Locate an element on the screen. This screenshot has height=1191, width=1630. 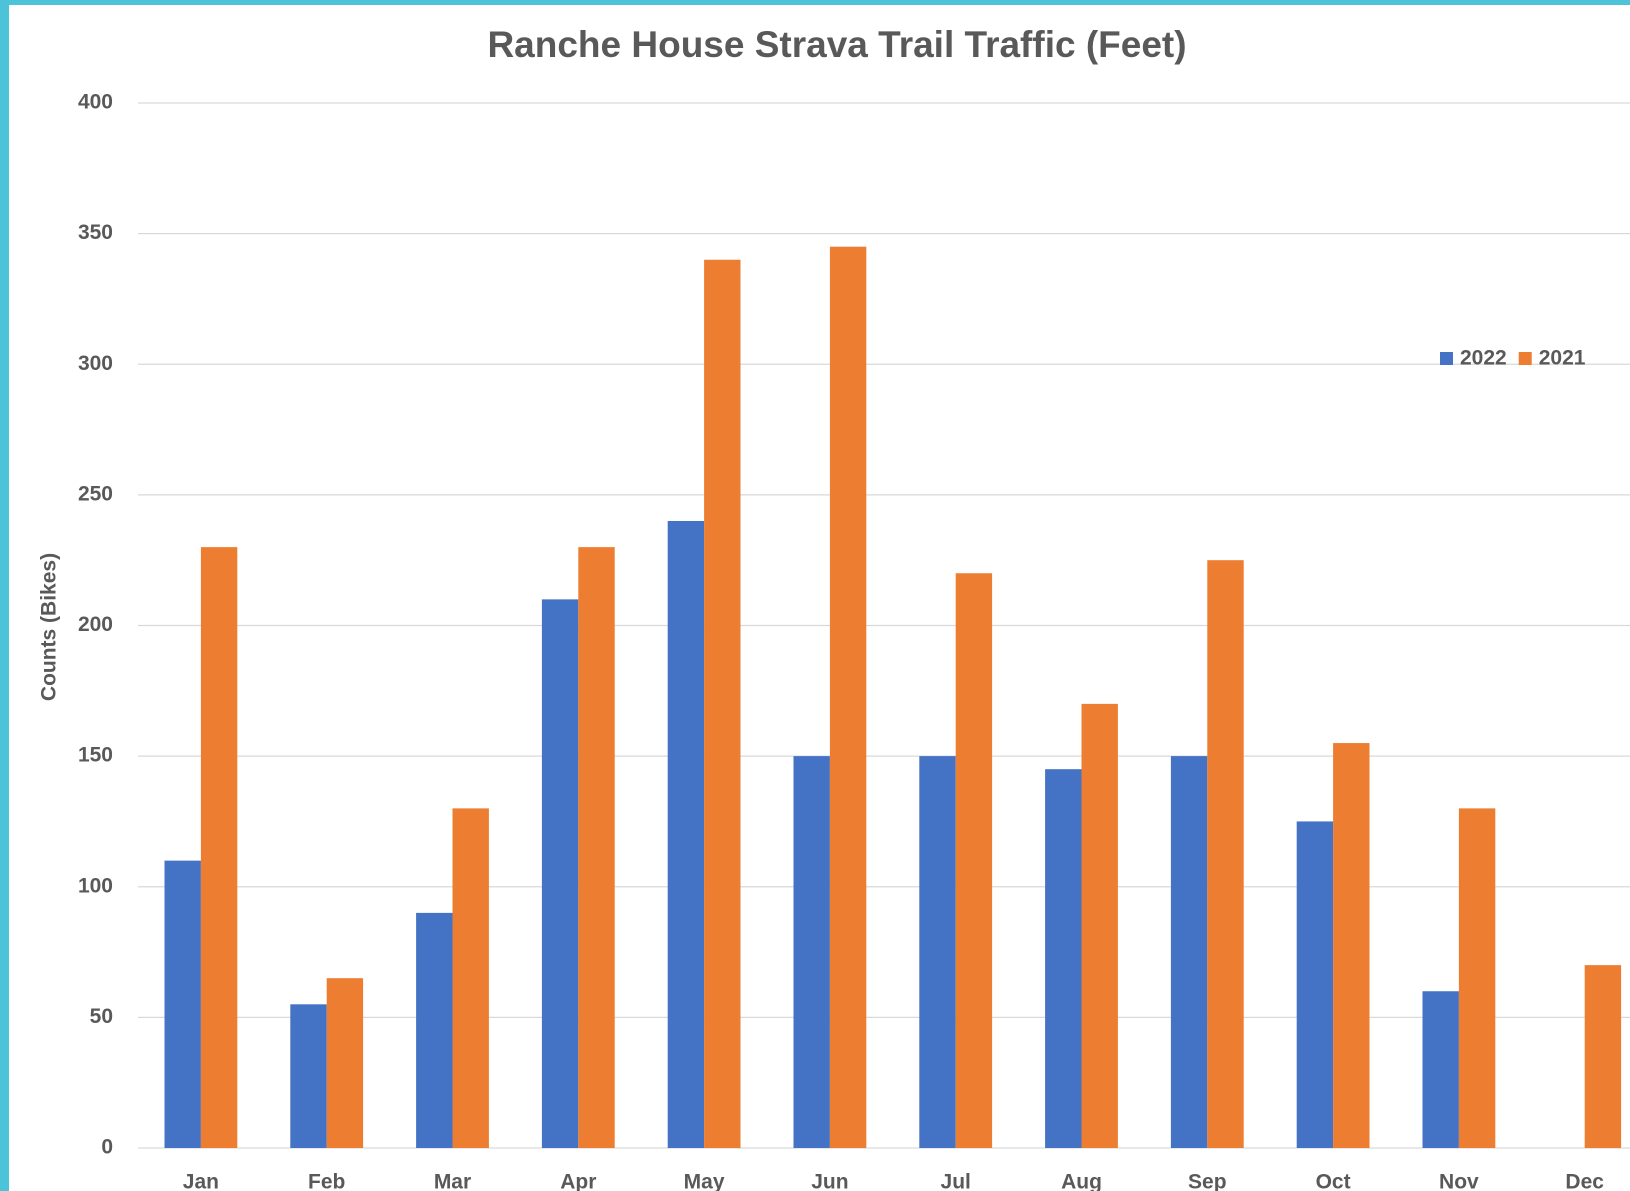
x-tick-label: Jun is located at coordinates (829, 1181).